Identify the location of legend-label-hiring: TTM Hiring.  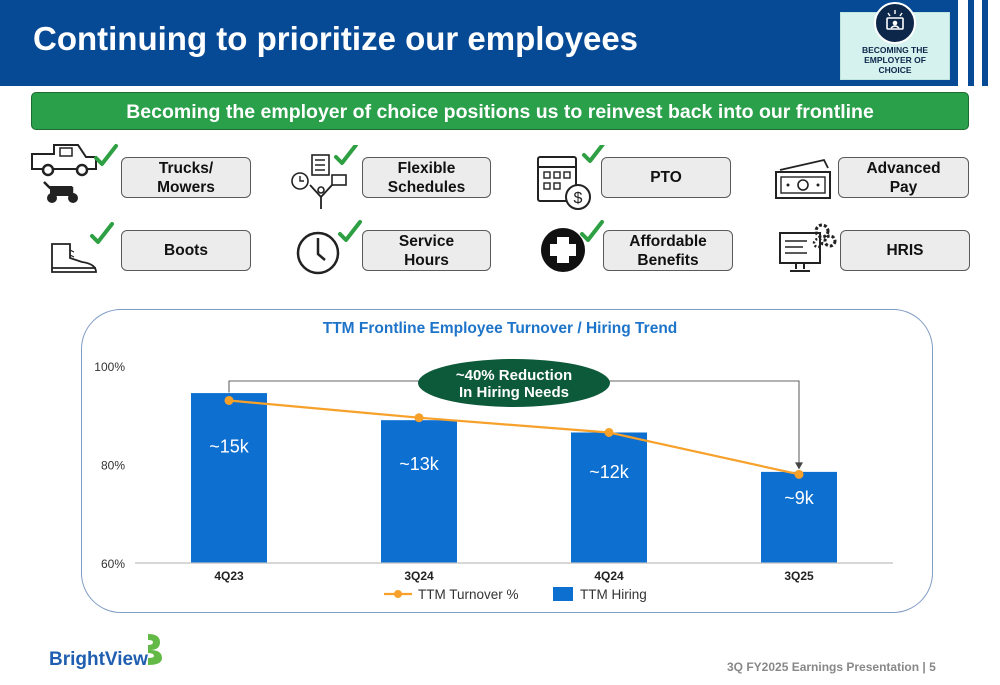
(613, 594).